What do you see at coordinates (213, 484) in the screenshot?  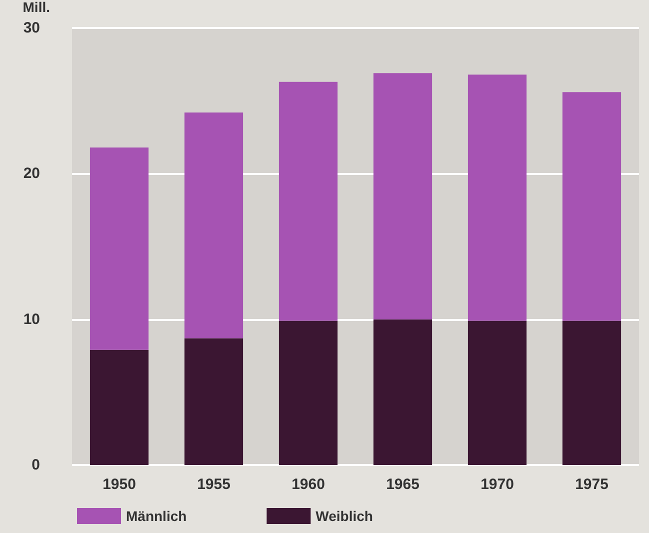 I see `x-tick-label: 1955` at bounding box center [213, 484].